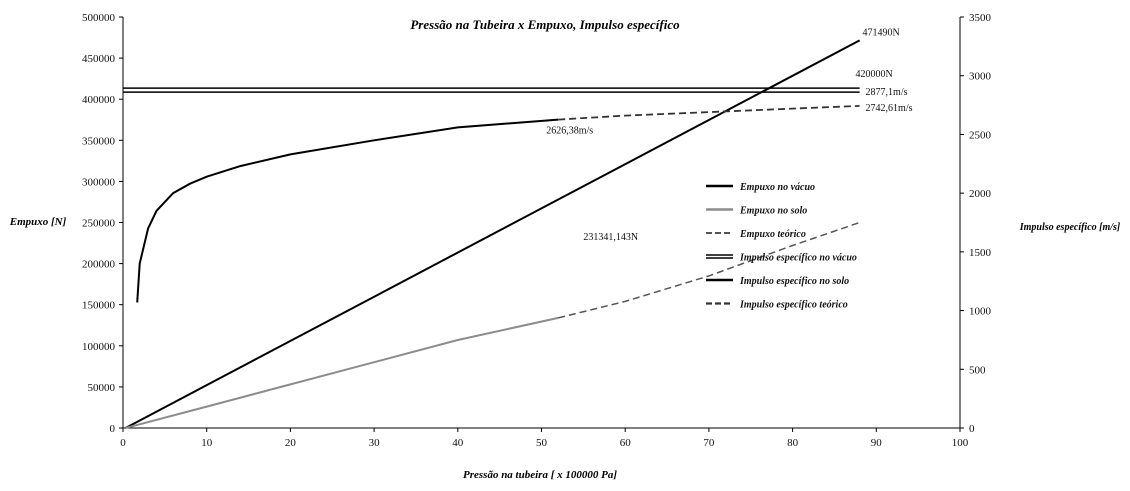 The width and height of the screenshot is (1130, 491). Describe the element at coordinates (874, 74) in the screenshot. I see `annotation-label: 420000N` at that location.